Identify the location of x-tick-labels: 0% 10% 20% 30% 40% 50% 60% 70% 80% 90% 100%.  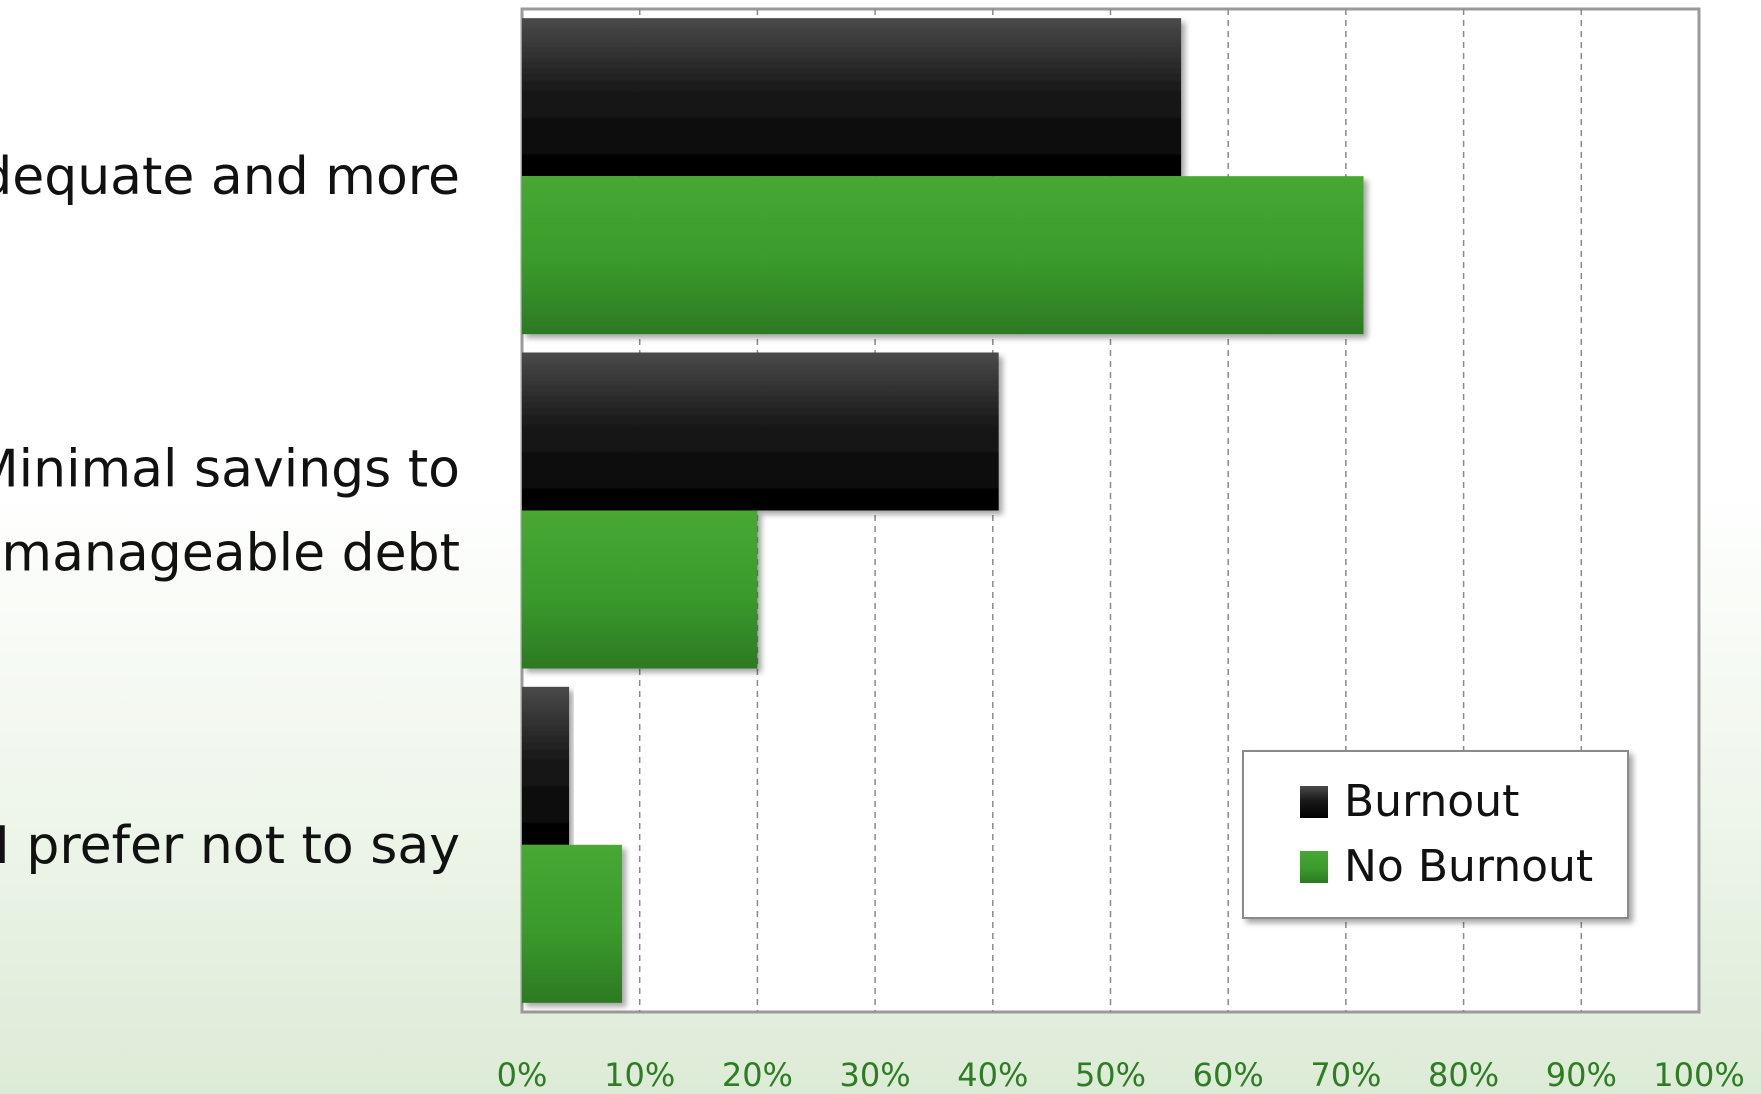
(1121, 1075).